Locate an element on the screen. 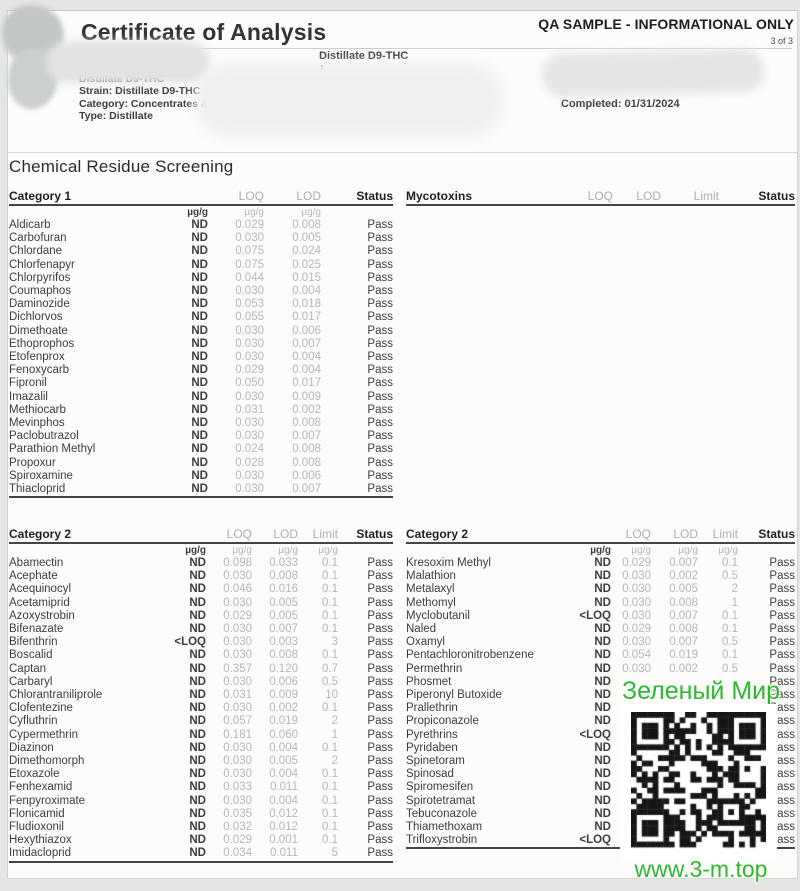 This screenshot has height=891, width=800. table-row: Coumaphos ND 0.030 0.004 Pass is located at coordinates (201, 291).